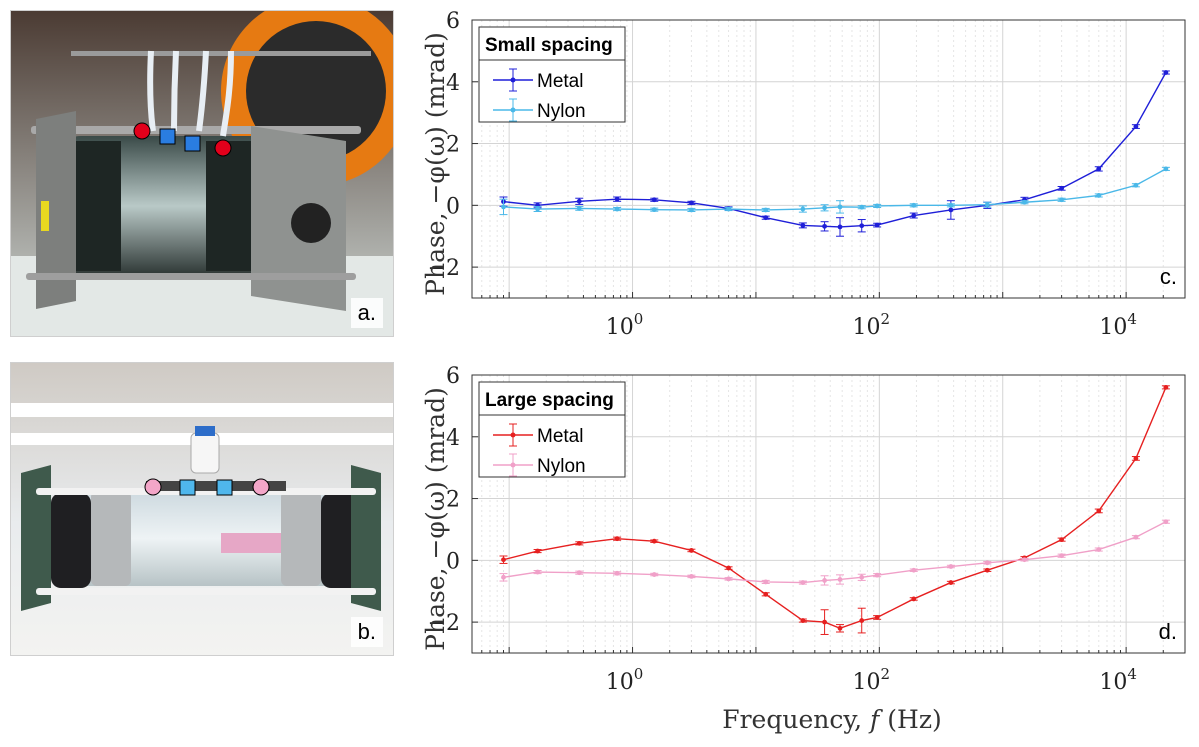 The width and height of the screenshot is (1199, 747). I want to click on photo-a-metal-cell: a., so click(202, 173).